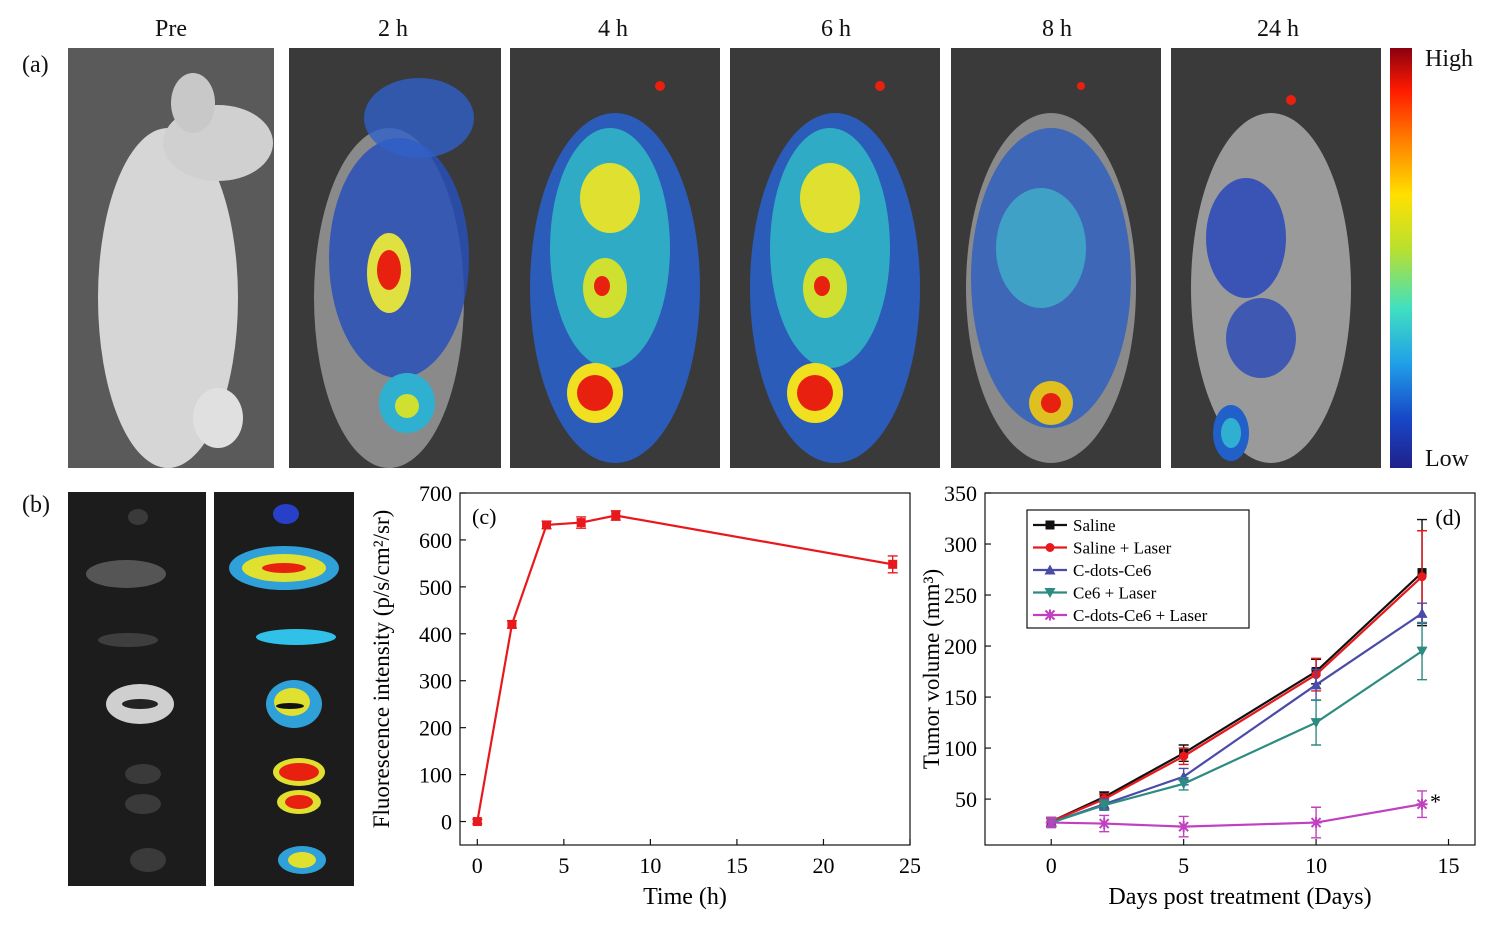 The image size is (1495, 925). What do you see at coordinates (284, 689) in the screenshot?
I see `organ-image-fluorescence` at bounding box center [284, 689].